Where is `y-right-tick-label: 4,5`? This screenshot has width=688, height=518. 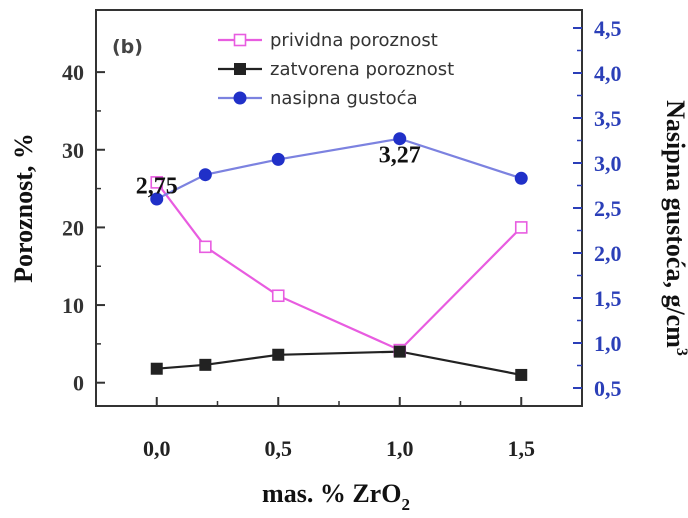 y-right-tick-label: 4,5 is located at coordinates (608, 28).